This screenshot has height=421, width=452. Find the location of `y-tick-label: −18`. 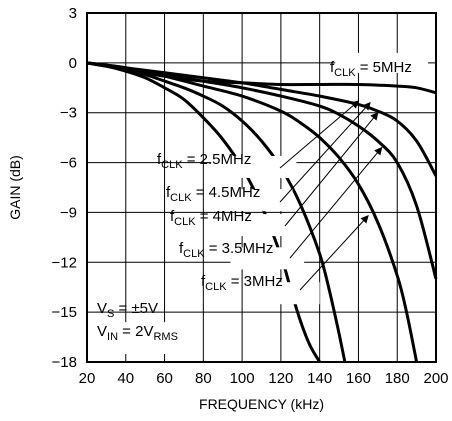

y-tick-label: −18 is located at coordinates (64, 362).